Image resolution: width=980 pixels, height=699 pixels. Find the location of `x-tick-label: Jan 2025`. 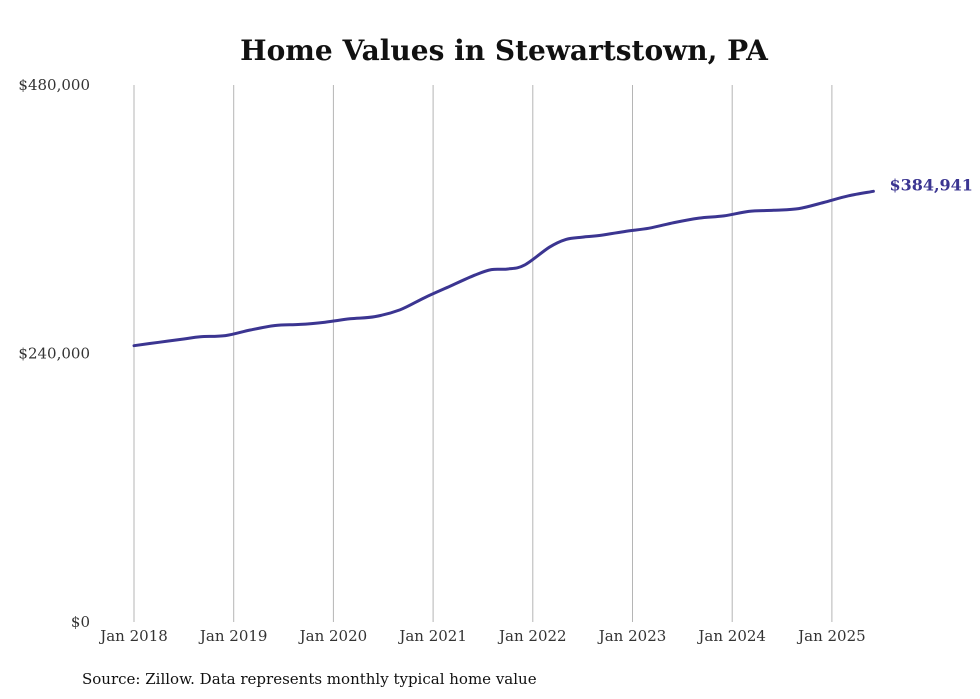

x-tick-label: Jan 2025 is located at coordinates (831, 636).